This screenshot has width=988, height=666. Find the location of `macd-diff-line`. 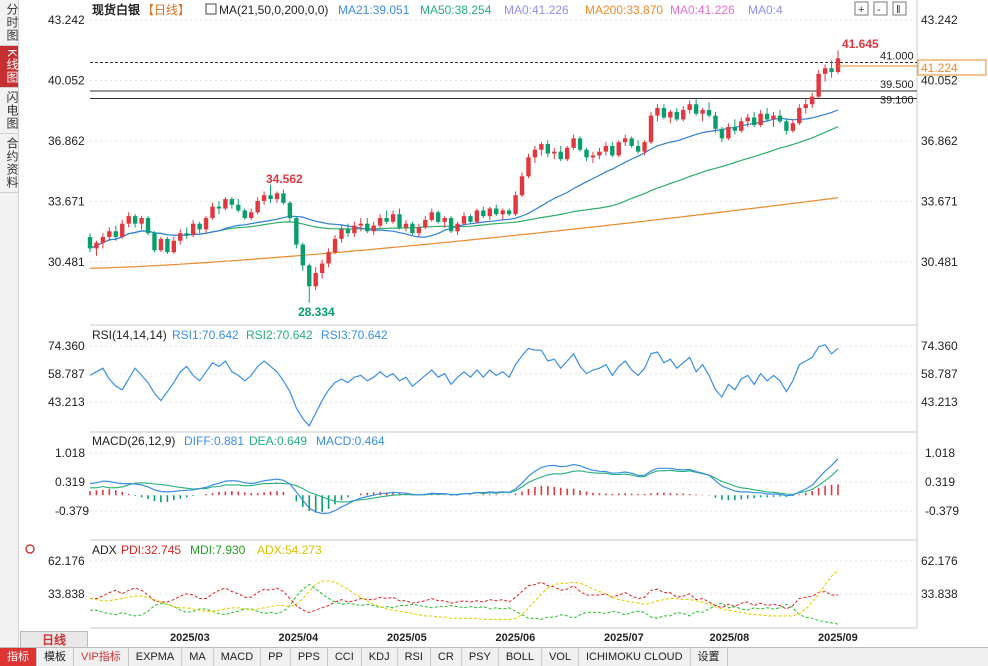

macd-diff-line is located at coordinates (464, 486).